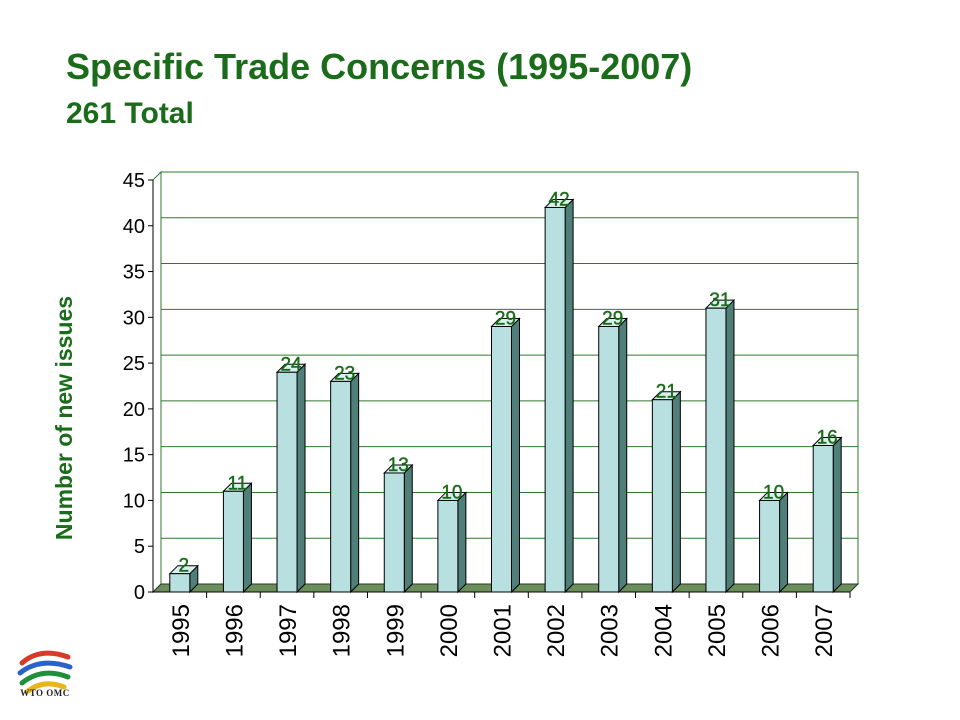  What do you see at coordinates (139, 593) in the screenshot?
I see `y-tick-label: 0` at bounding box center [139, 593].